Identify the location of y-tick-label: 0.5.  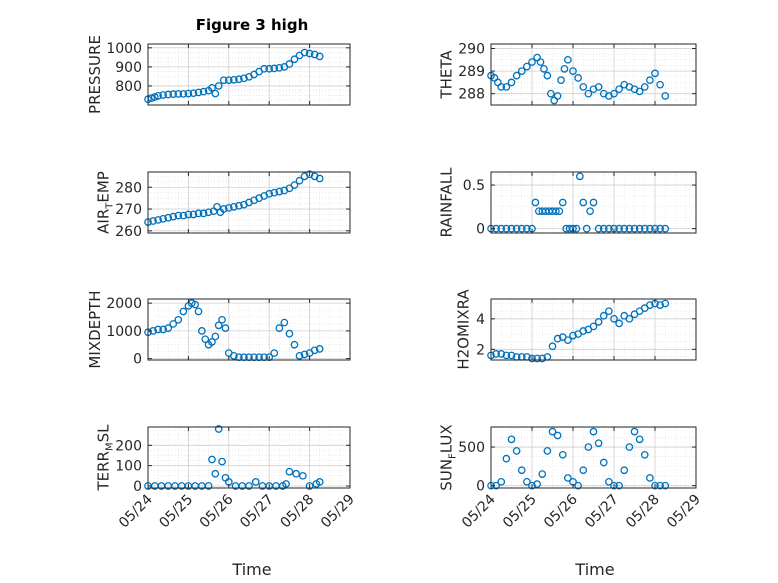
(474, 186).